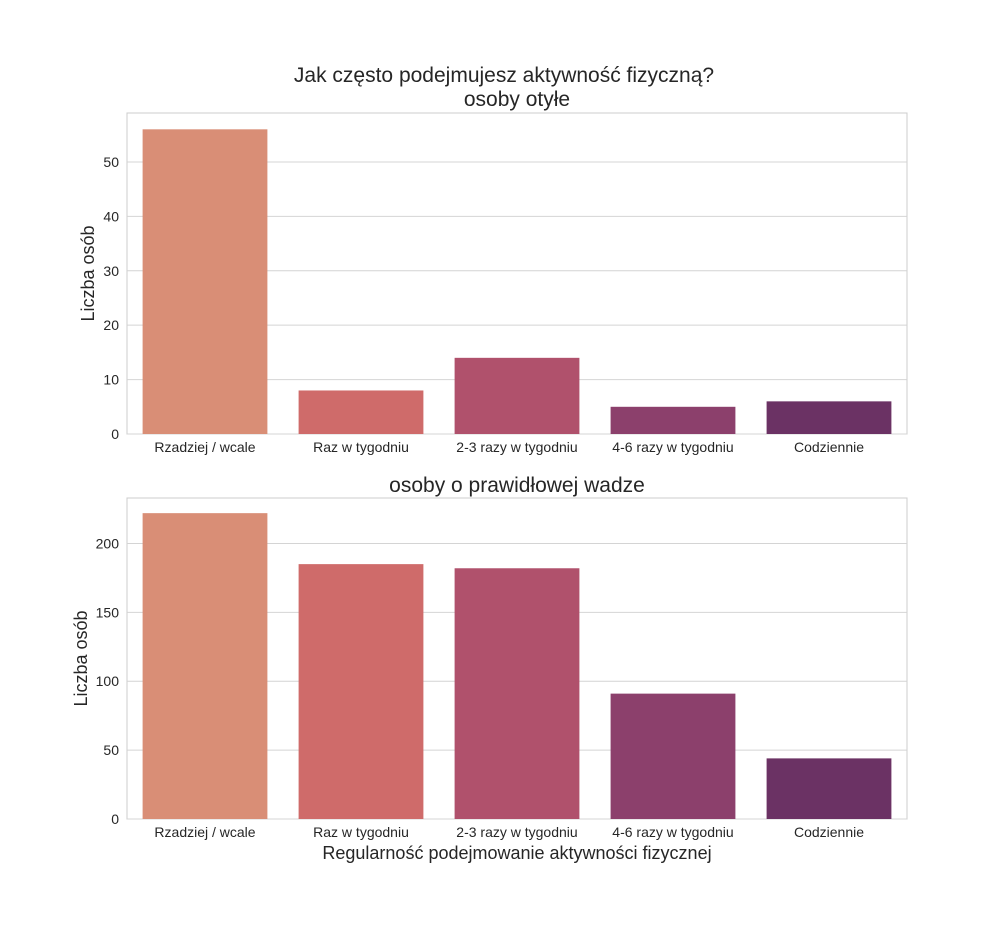 This screenshot has width=1008, height=936. I want to click on y-tick-labels: 0 10 20 30 40 50, so click(111, 298).